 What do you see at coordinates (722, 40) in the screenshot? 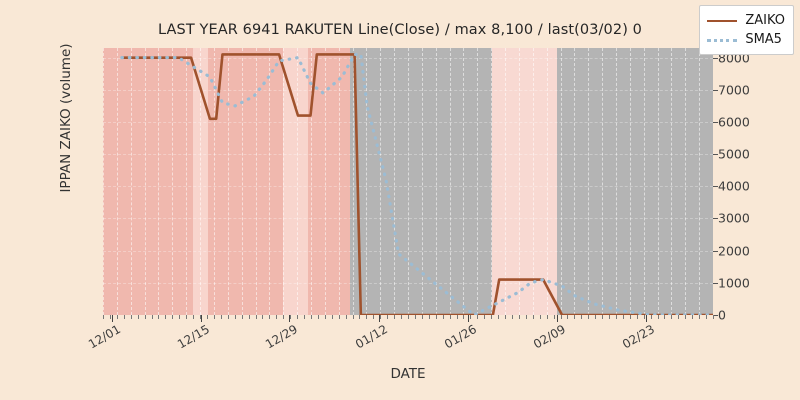
I see `sma5-line-swatch` at bounding box center [722, 40].